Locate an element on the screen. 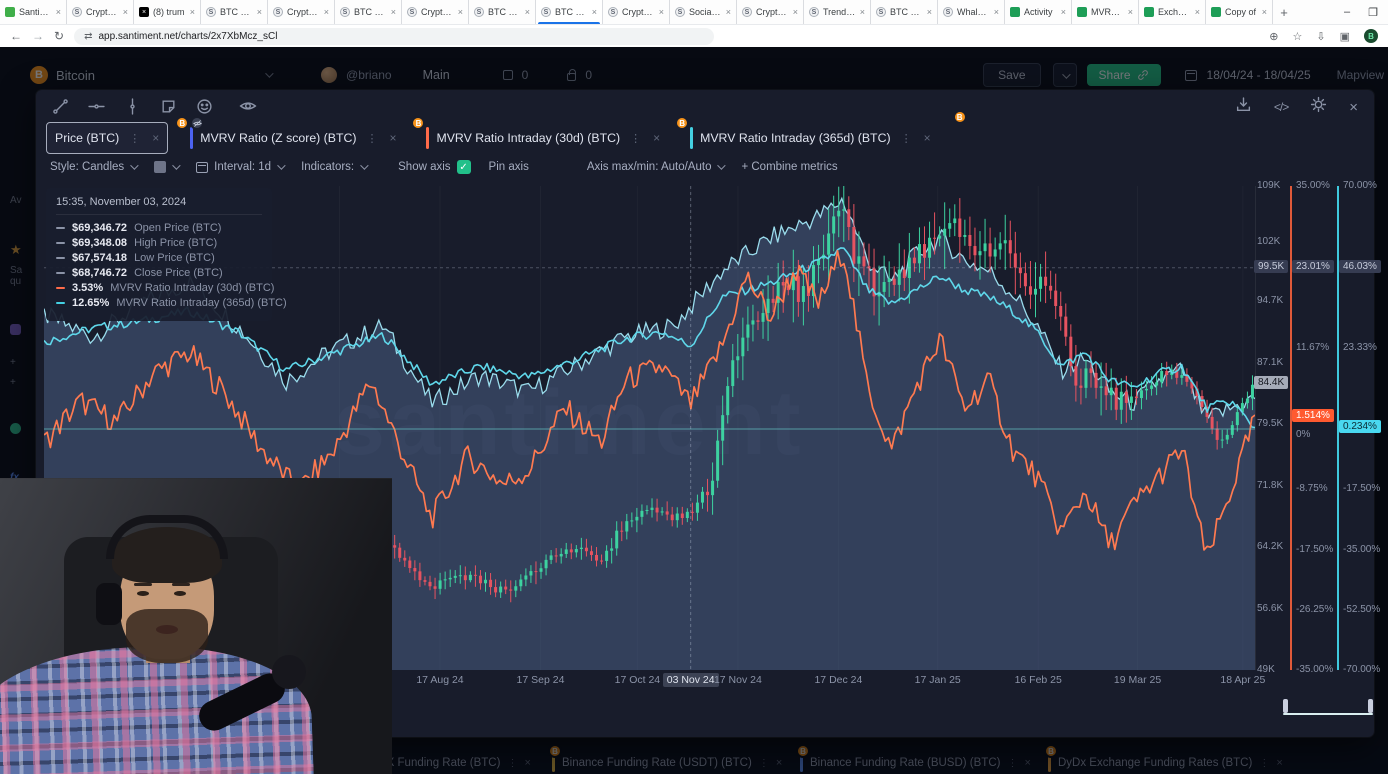  close-chart-icon: × is located at coordinates (1353, 107).